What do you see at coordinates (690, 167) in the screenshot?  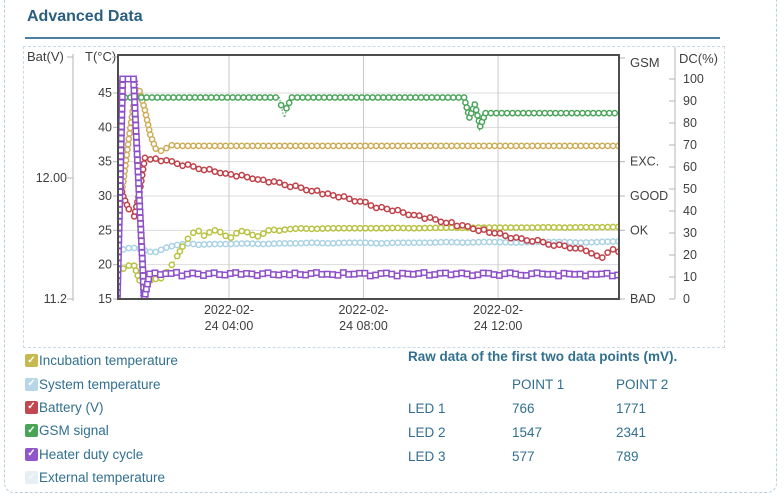 I see `svg-text: 60` at bounding box center [690, 167].